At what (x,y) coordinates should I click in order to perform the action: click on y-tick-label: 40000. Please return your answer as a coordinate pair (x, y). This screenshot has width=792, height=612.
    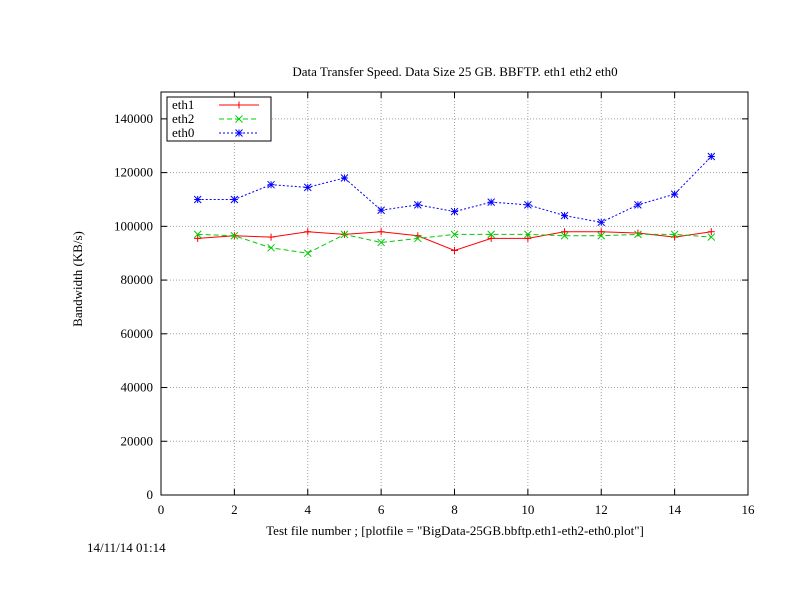
    Looking at the image, I should click on (137, 387).